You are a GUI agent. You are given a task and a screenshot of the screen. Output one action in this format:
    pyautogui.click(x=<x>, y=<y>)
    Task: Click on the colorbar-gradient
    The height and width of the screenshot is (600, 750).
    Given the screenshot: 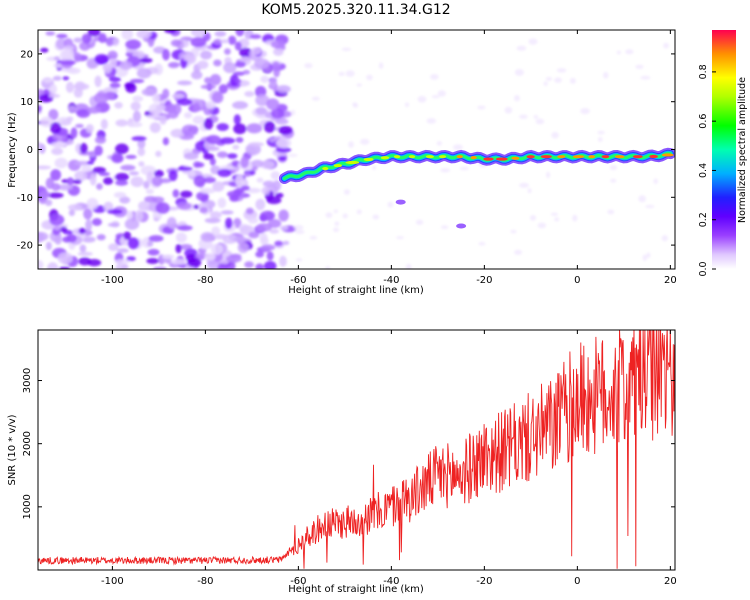 What is the action you would take?
    pyautogui.click(x=724, y=149)
    